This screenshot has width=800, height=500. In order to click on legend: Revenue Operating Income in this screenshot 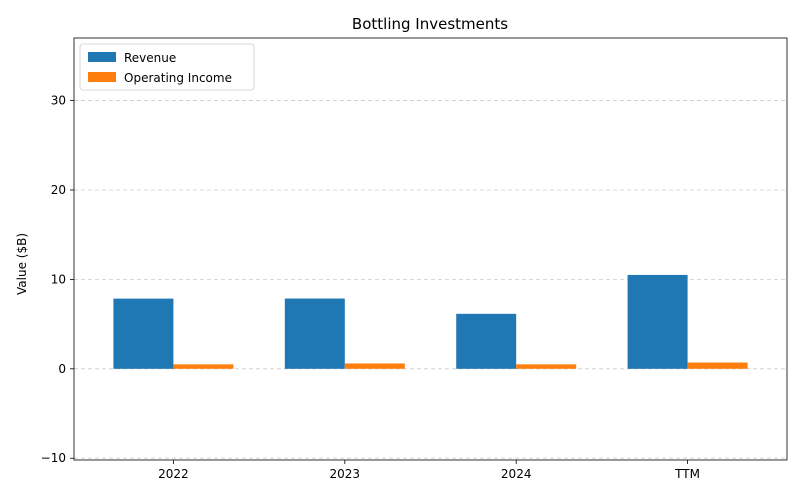, I will do `click(167, 67)`.